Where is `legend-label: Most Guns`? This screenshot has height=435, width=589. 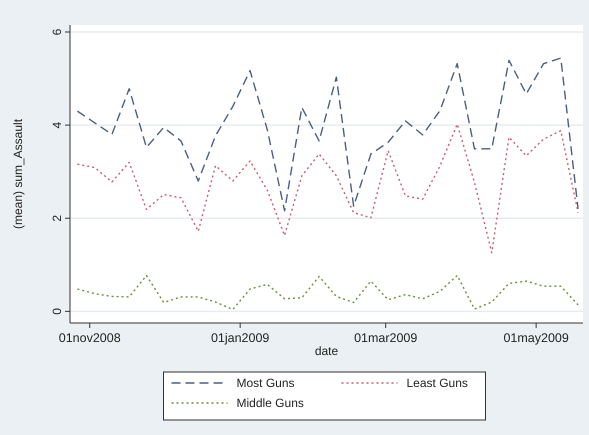
legend-label: Most Guns is located at coordinates (265, 383).